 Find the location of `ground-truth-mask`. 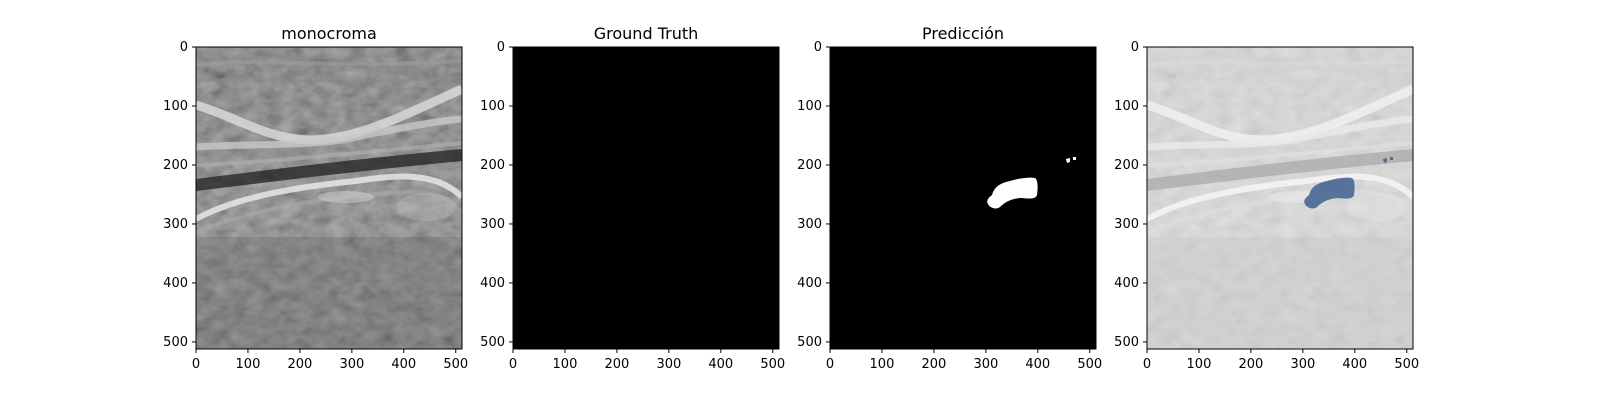

ground-truth-mask is located at coordinates (646, 198).